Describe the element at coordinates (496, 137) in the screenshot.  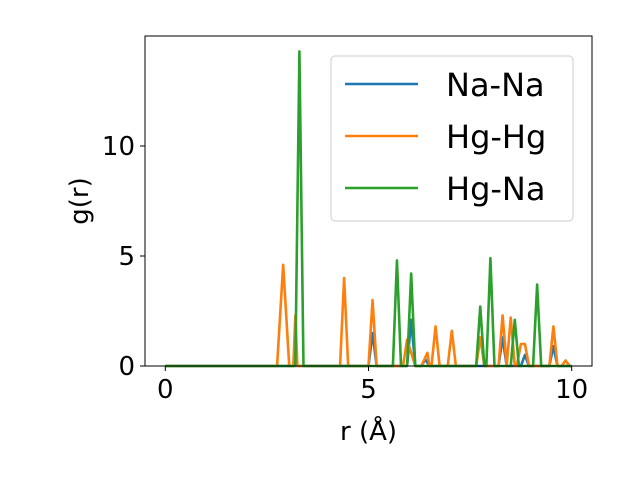
I see `legend-label: Hg-Hg` at that location.